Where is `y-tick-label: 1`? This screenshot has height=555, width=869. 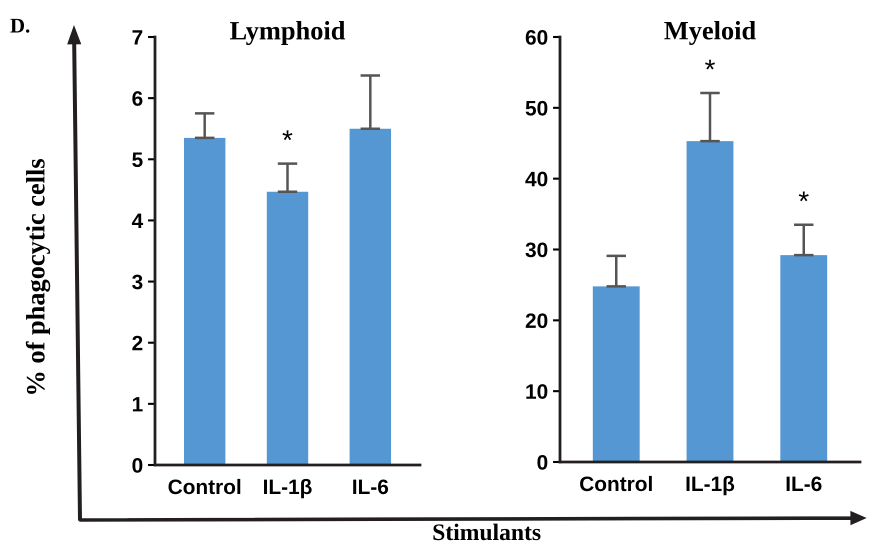
y-tick-label: 1 is located at coordinates (137, 404).